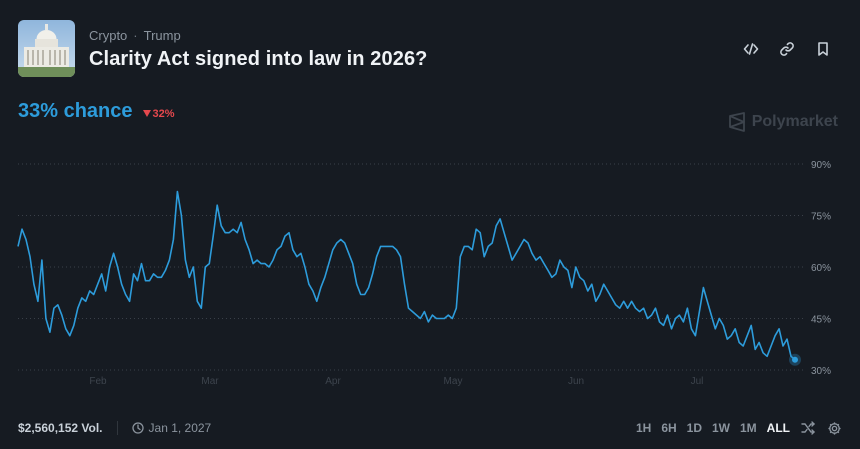 The width and height of the screenshot is (860, 449). I want to click on change-indicator: 32%, so click(158, 113).